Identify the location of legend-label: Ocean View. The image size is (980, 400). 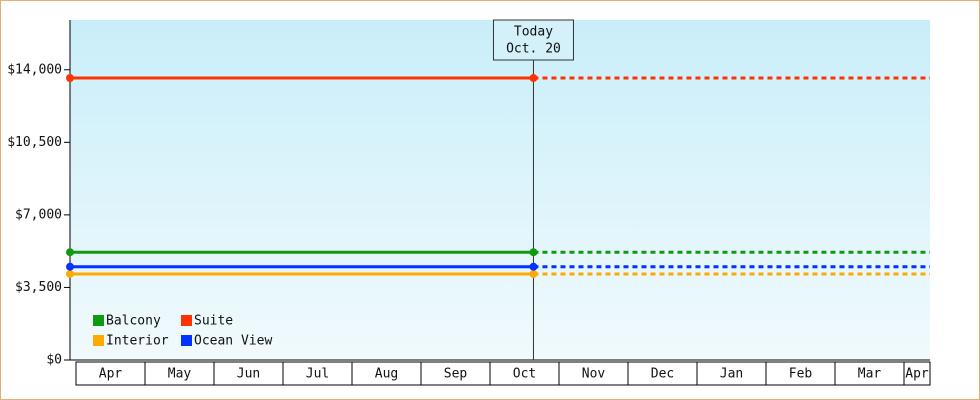
(233, 341).